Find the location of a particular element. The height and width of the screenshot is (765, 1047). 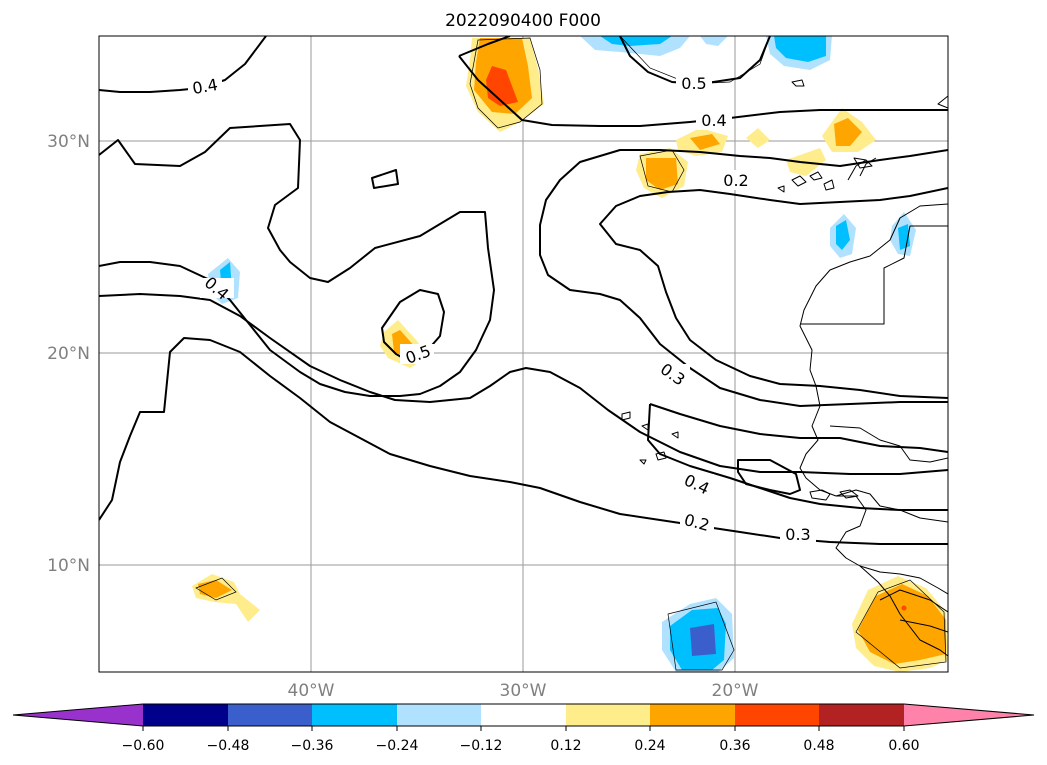

lat-label: 30°N is located at coordinates (68, 142).